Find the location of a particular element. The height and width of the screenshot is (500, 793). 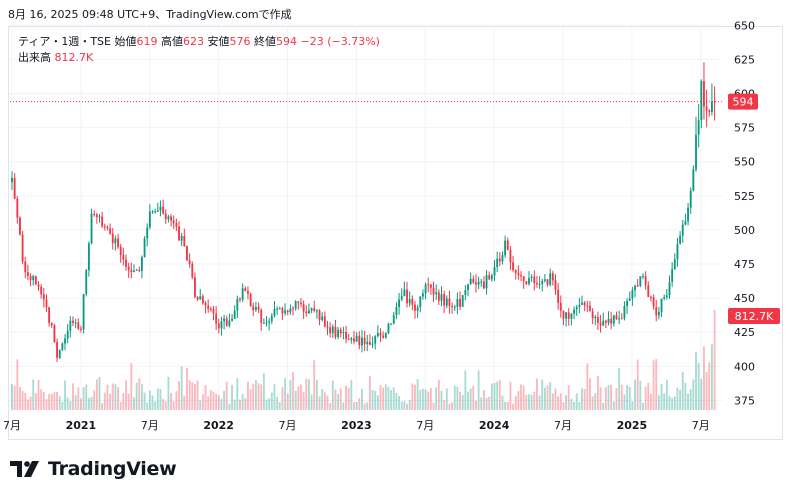

high-value: 623 is located at coordinates (193, 41).